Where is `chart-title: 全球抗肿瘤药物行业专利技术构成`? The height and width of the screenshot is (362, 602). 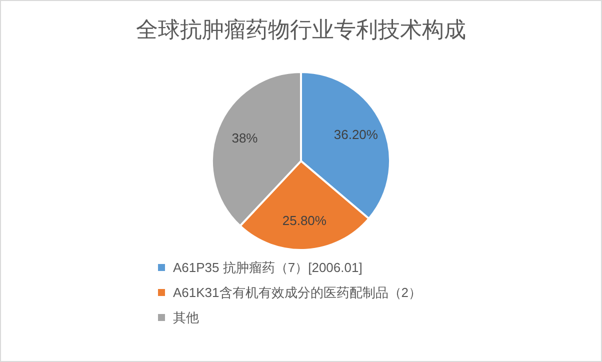
chart-title: 全球抗肿瘤药物行业专利技术构成 is located at coordinates (301, 30).